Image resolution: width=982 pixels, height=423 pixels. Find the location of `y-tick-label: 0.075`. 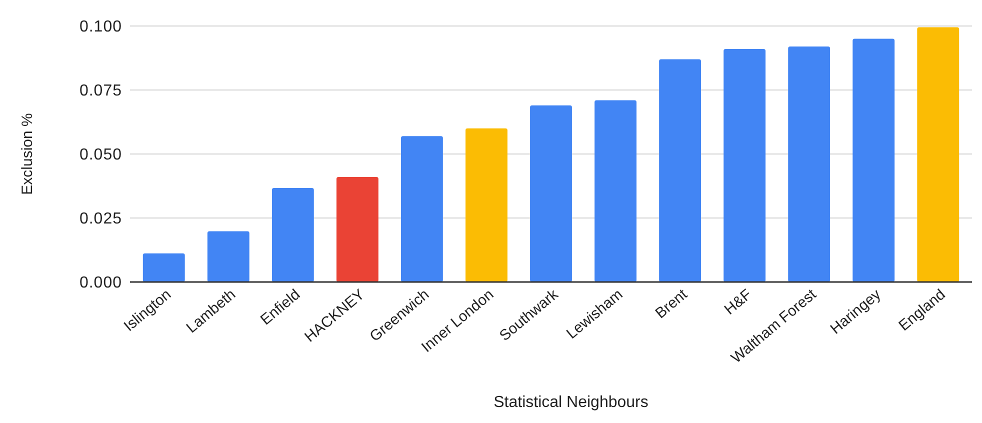

y-tick-label: 0.075 is located at coordinates (100, 91).